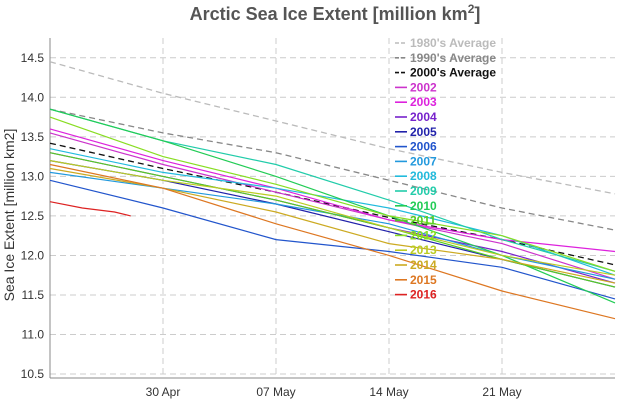 The width and height of the screenshot is (620, 400). What do you see at coordinates (9, 215) in the screenshot?
I see `y-axis-label: Sea Ice Extent [million km2]` at bounding box center [9, 215].